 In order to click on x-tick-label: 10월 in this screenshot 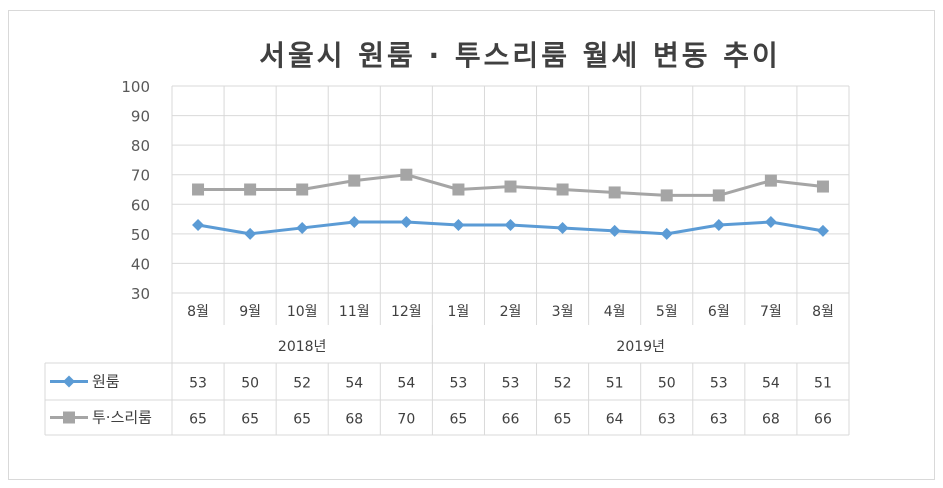, I will do `click(302, 312)`.